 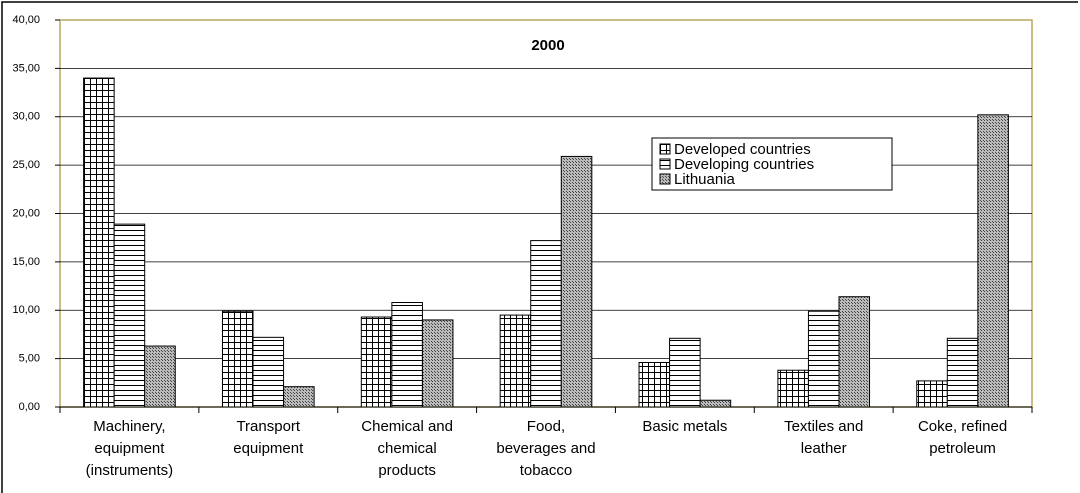 I want to click on legend-label: Lithuania, so click(x=705, y=179).